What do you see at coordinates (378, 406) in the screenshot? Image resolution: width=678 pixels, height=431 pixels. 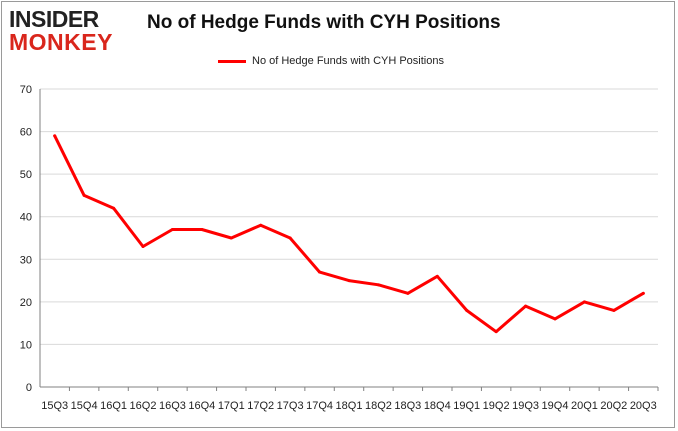 I see `x-tick-label: 18Q2` at bounding box center [378, 406].